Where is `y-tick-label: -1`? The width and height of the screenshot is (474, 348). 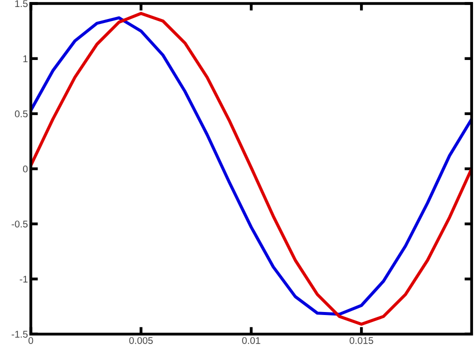 y-tick-label: -1 is located at coordinates (24, 279).